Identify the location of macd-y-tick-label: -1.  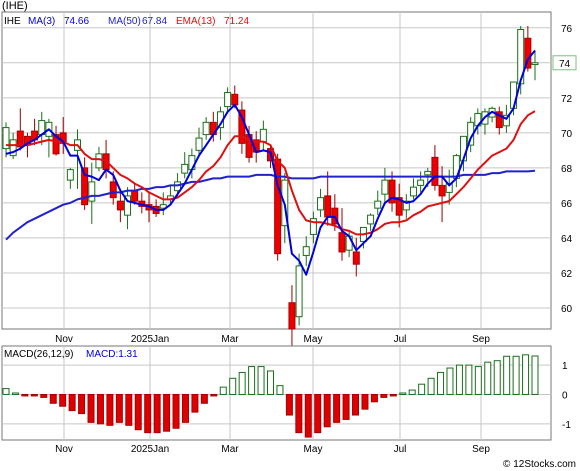
(566, 425).